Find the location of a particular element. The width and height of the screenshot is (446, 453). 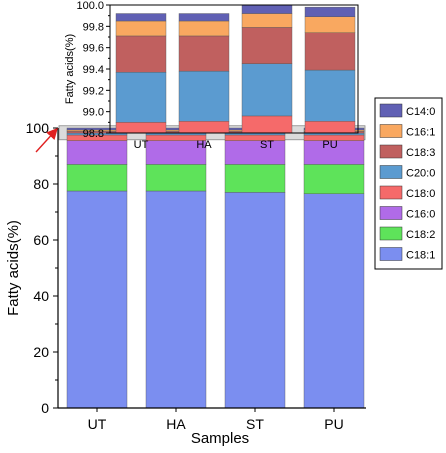

legend-label: C16:1 is located at coordinates (420, 133).